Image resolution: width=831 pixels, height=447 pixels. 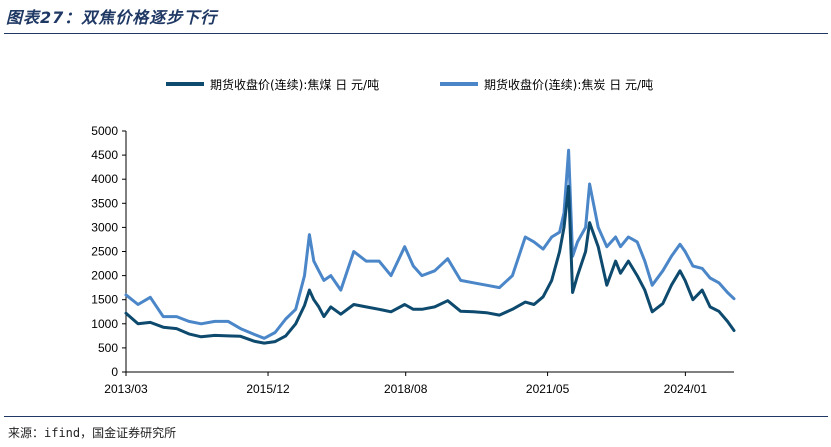 I want to click on chart-legend: 期货收盘价(连续):焦煤 日 元/吨 期货收盘价(连续):焦炭 日 元/吨, so click(x=409, y=84).